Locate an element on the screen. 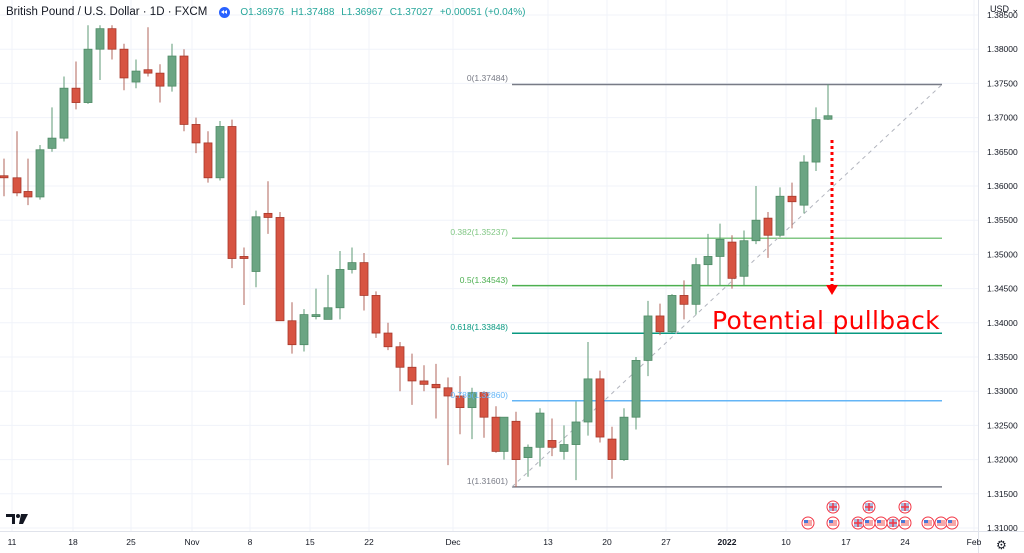 The image size is (1024, 553). price-tick-label: 1.35000 is located at coordinates (1002, 254).